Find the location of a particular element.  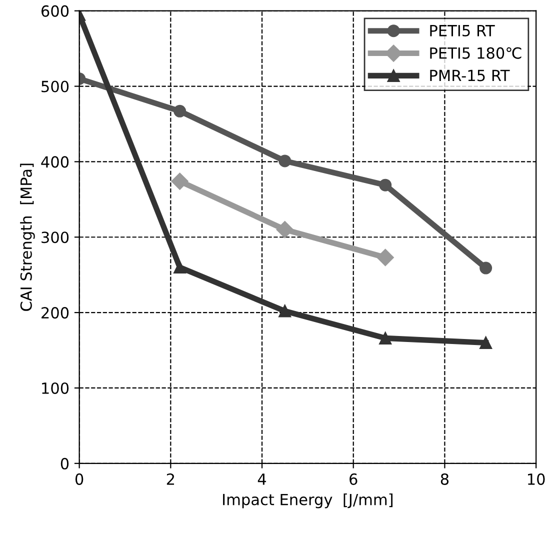

y-tick-label: 600 is located at coordinates (55, 11).